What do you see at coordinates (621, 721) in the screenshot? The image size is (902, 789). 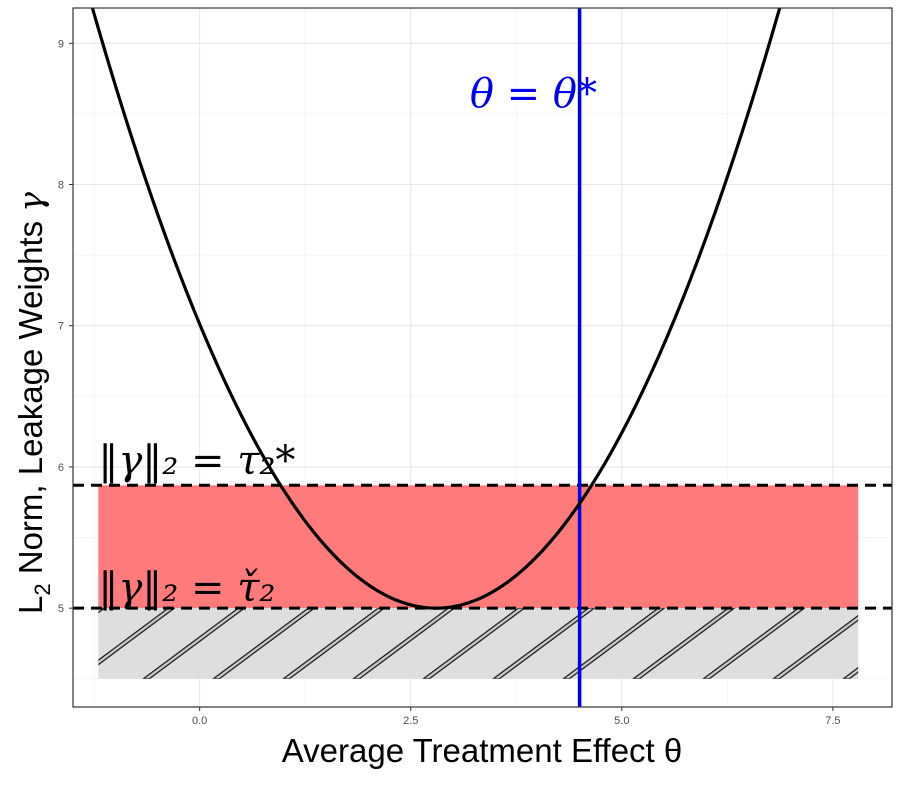 I see `x-tick-label: 5.0` at bounding box center [621, 721].